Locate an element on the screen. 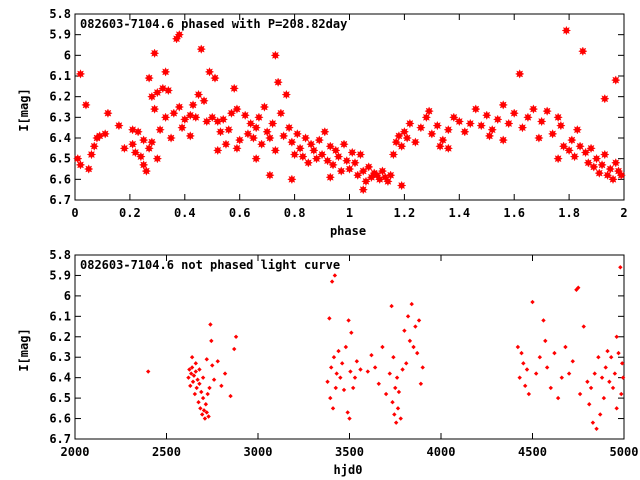 This screenshot has width=640, height=480. unphased-chart-title: 082603-7104.6 not phased light curve is located at coordinates (210, 265).